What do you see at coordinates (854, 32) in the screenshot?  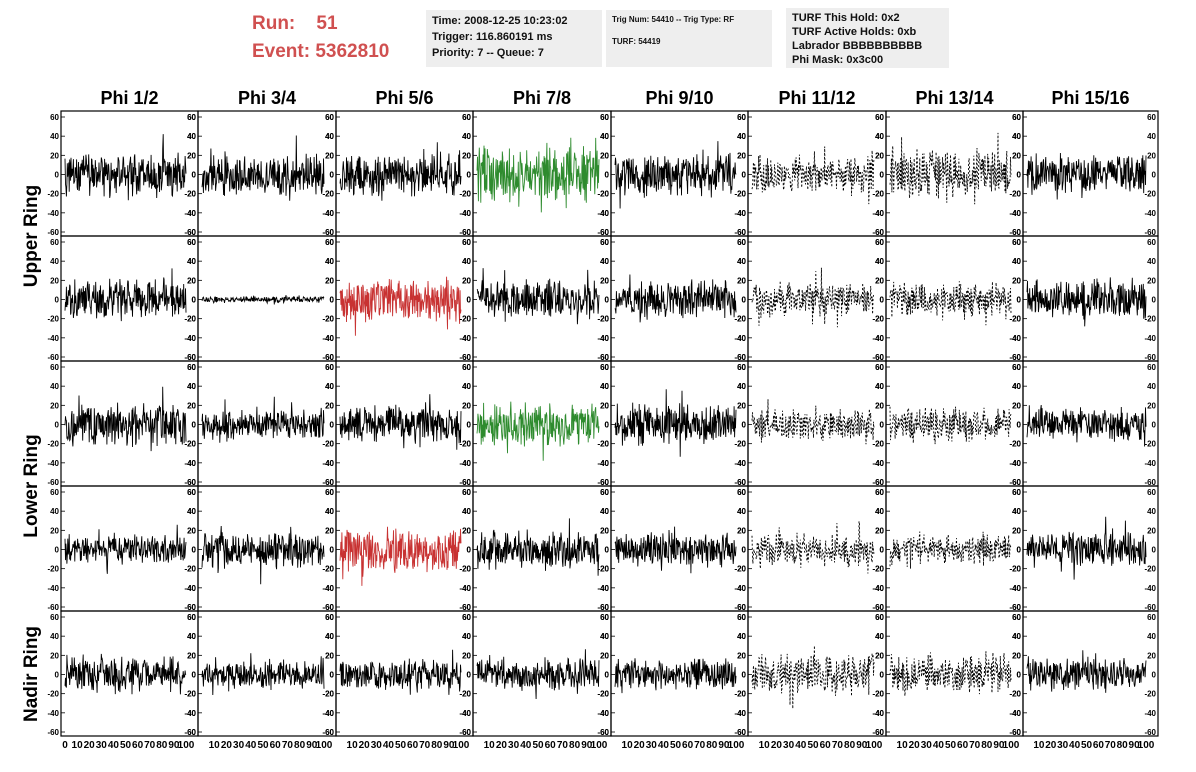 I see `turf-active-holds-text: TURF Active Holds: 0xb` at bounding box center [854, 32].